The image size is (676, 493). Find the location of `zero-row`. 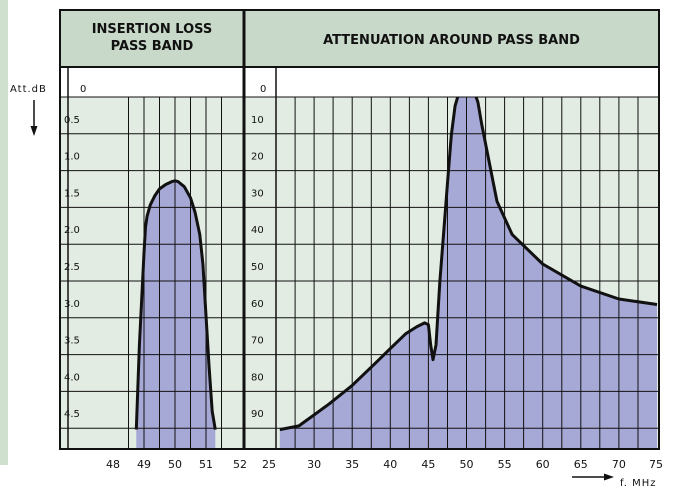

zero-row is located at coordinates (359, 82).